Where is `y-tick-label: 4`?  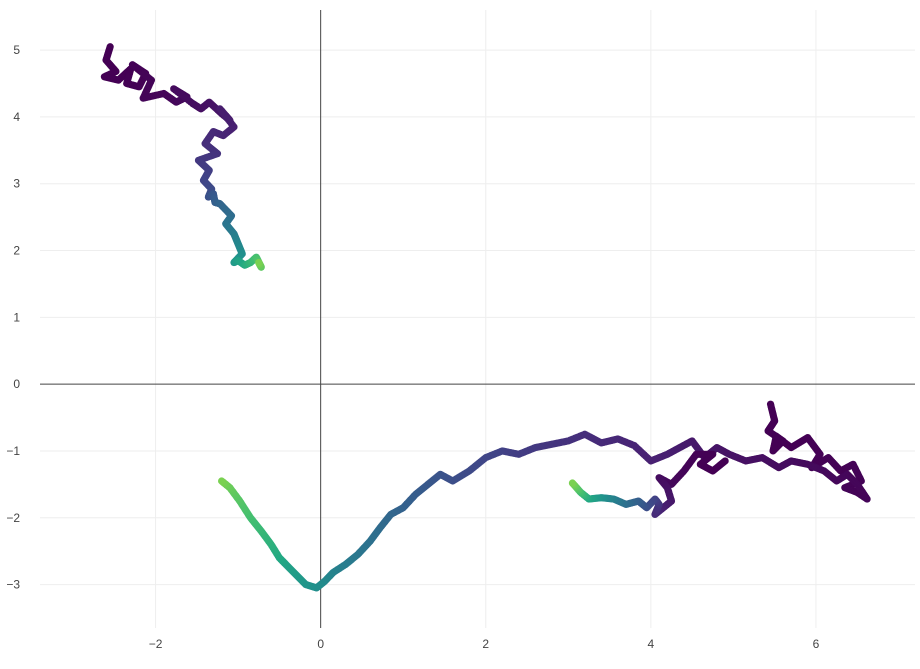 y-tick-label: 4 is located at coordinates (16, 117).